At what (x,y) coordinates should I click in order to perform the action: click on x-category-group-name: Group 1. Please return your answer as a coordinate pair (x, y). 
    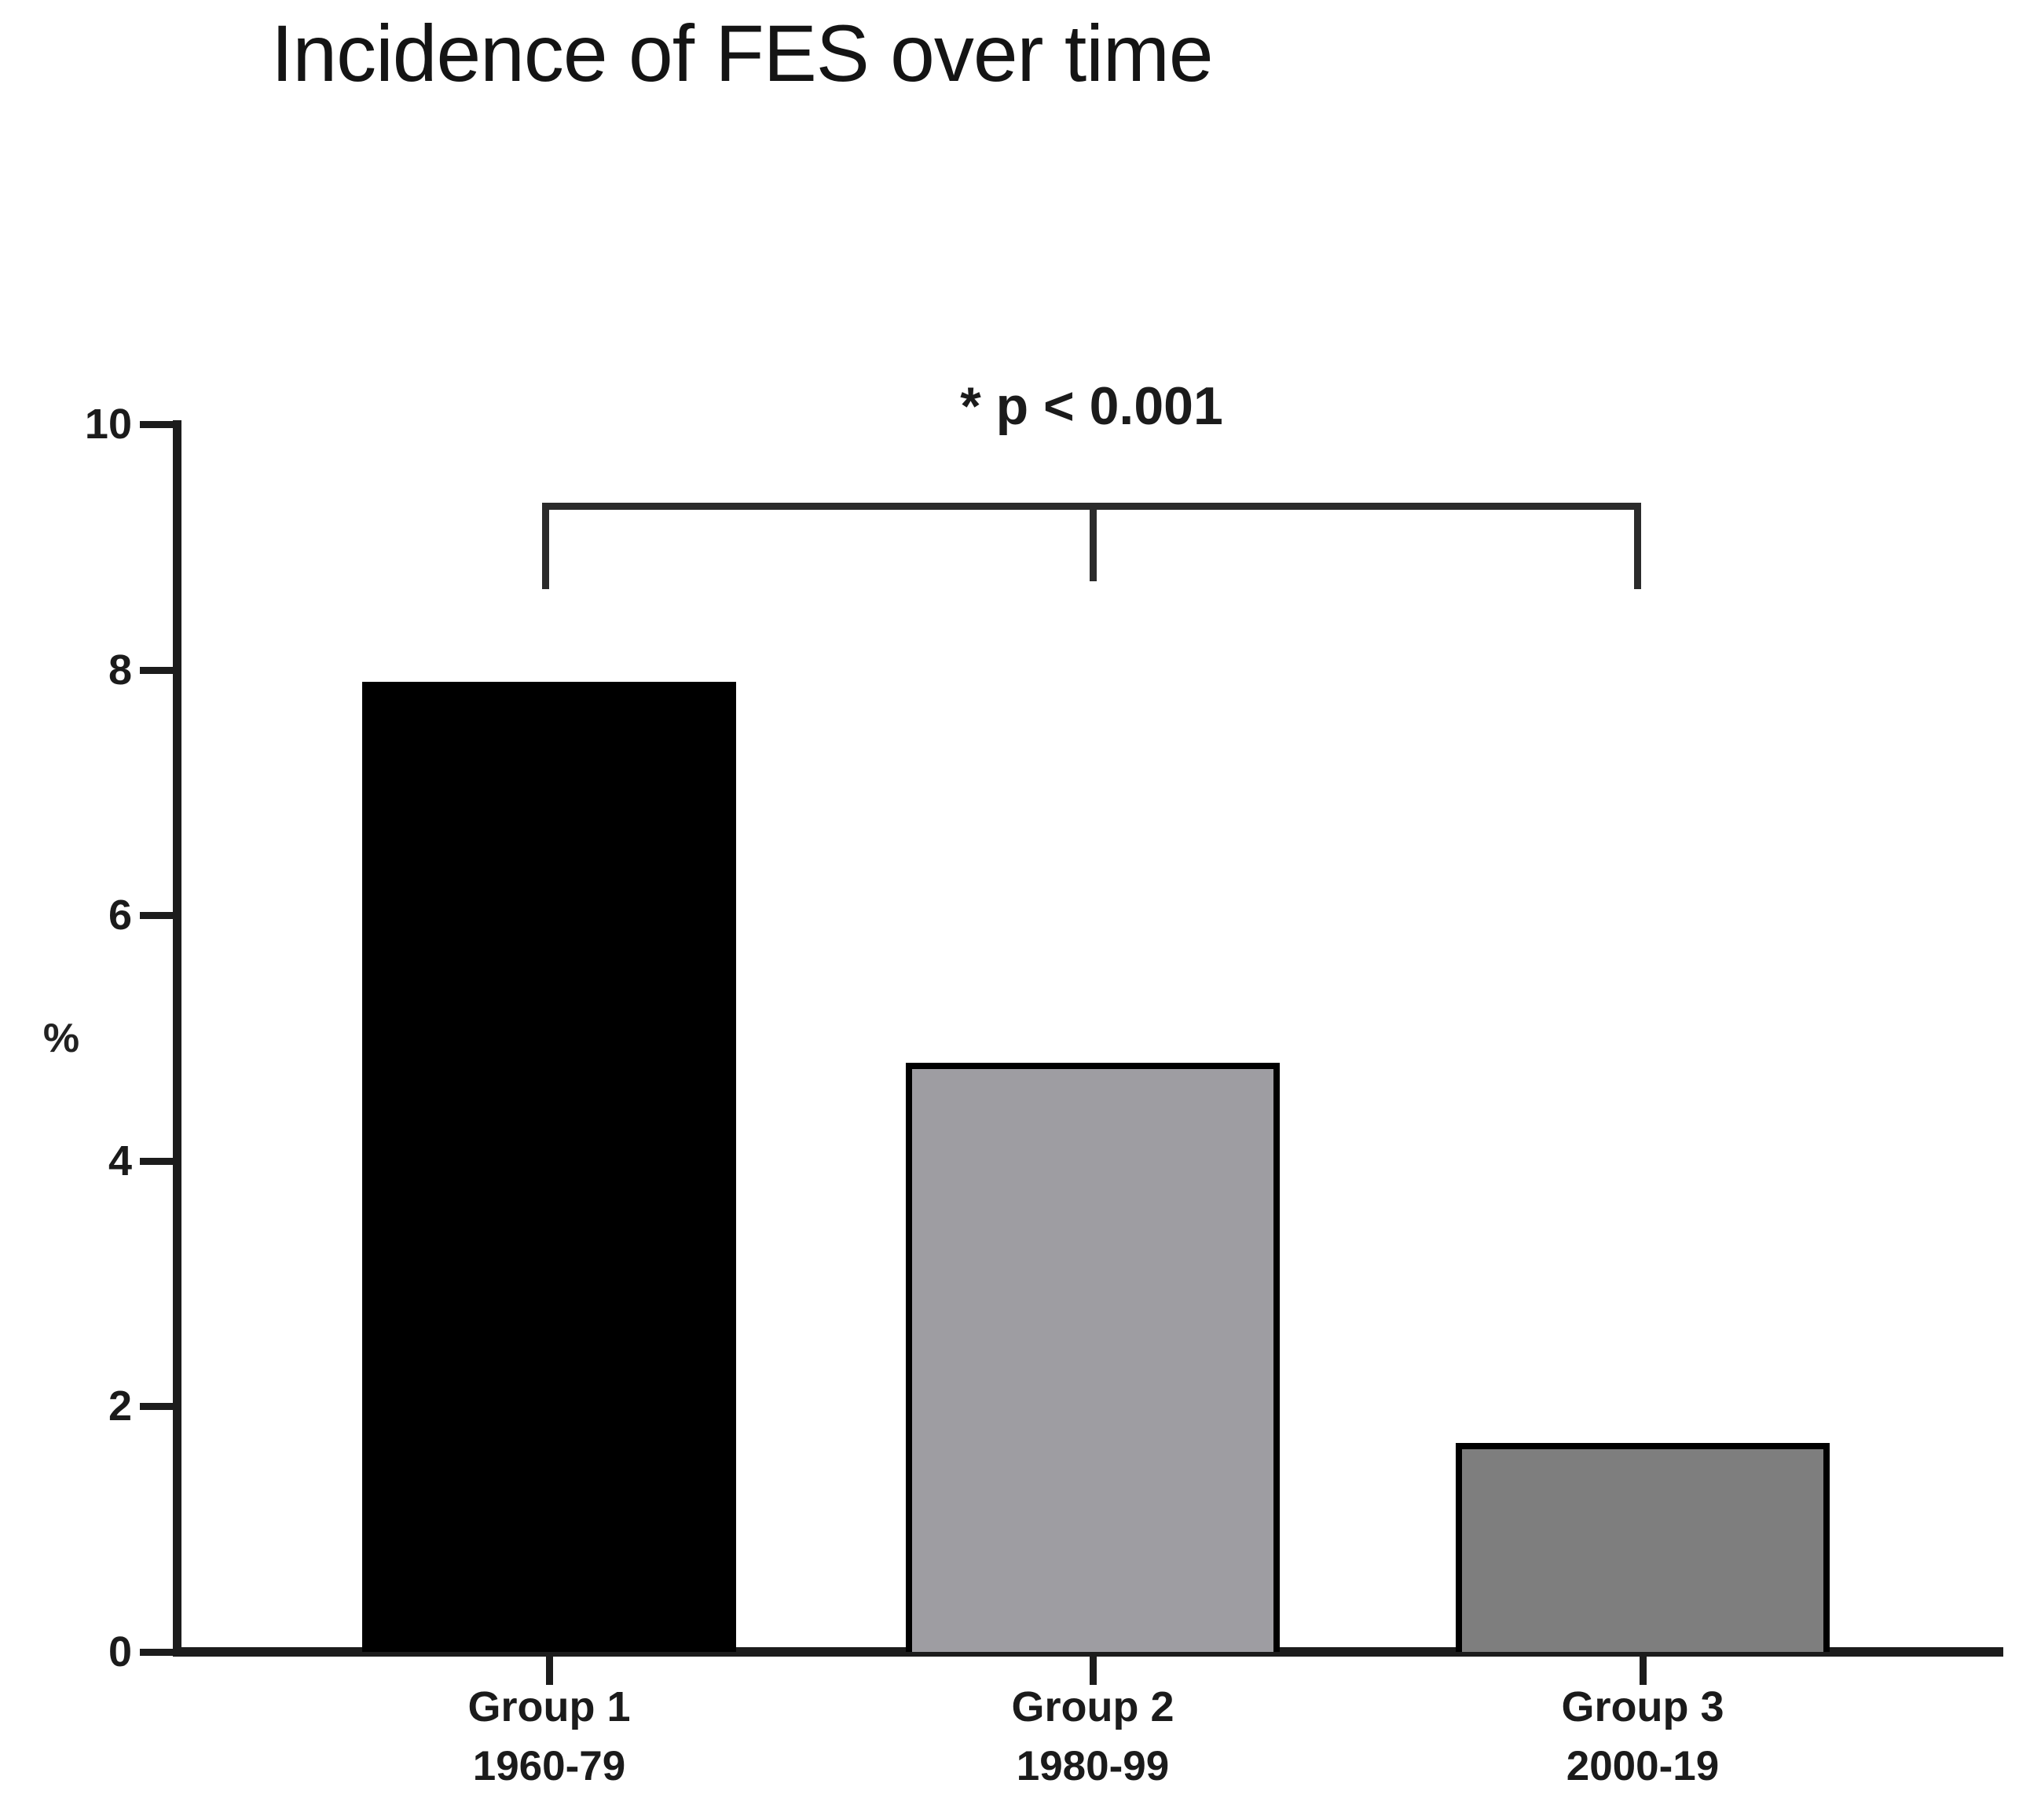
    Looking at the image, I should click on (549, 1706).